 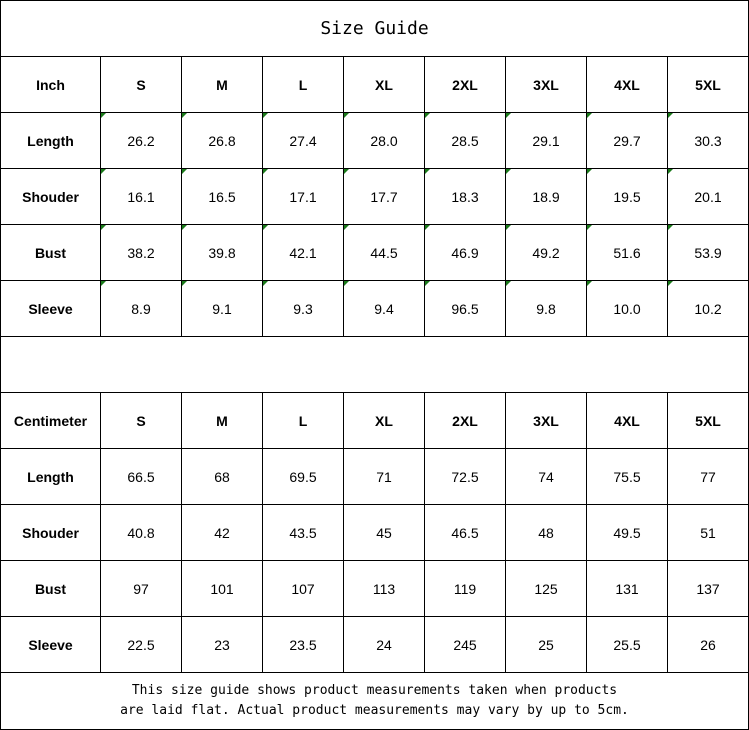 What do you see at coordinates (141, 196) in the screenshot?
I see `table-cell: 16.1` at bounding box center [141, 196].